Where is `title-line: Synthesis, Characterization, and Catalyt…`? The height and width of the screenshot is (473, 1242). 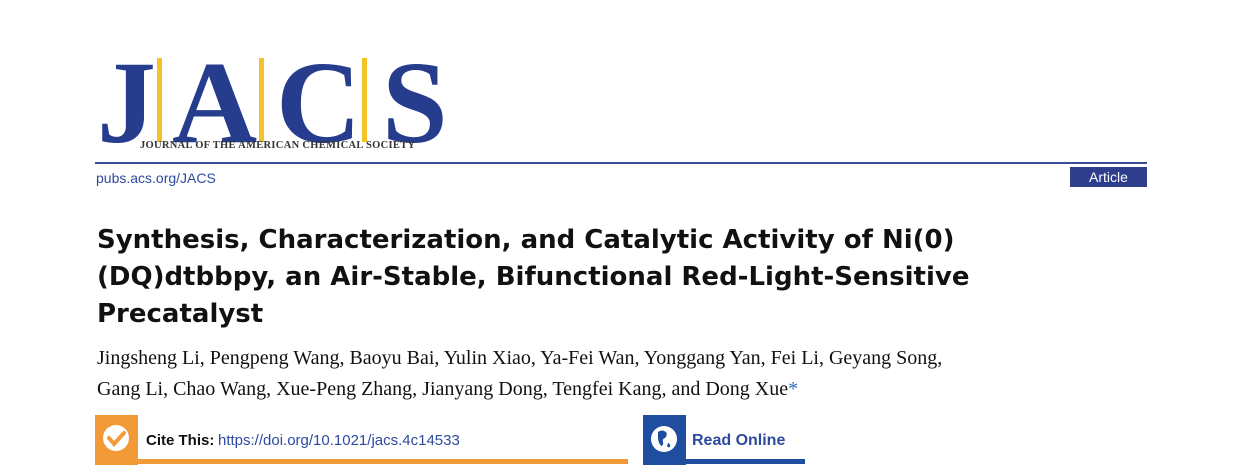
title-line: Synthesis, Characterization, and Catalyt… is located at coordinates (526, 240).